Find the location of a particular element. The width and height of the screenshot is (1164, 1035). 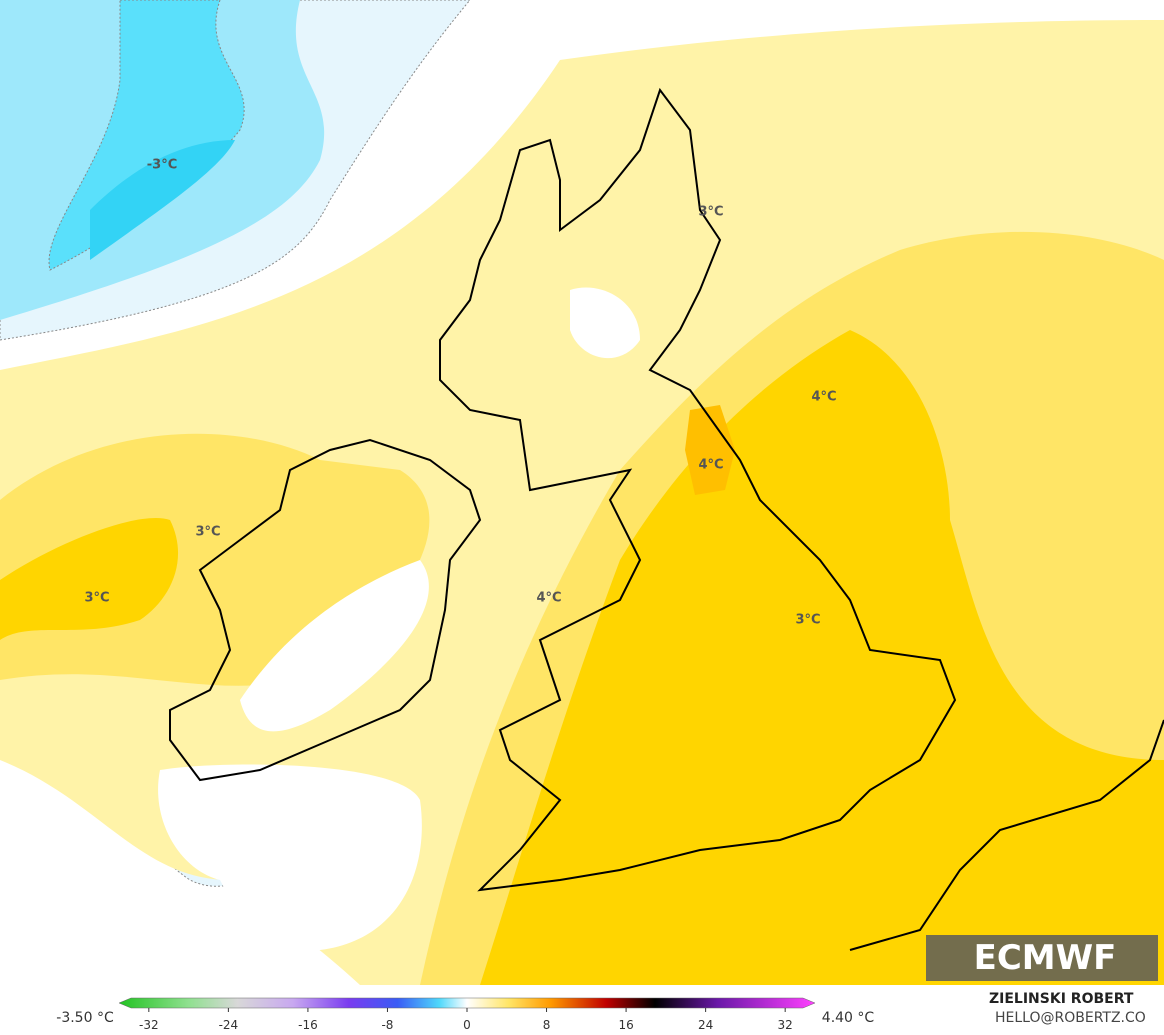

coastline-ireland is located at coordinates (325, 610).